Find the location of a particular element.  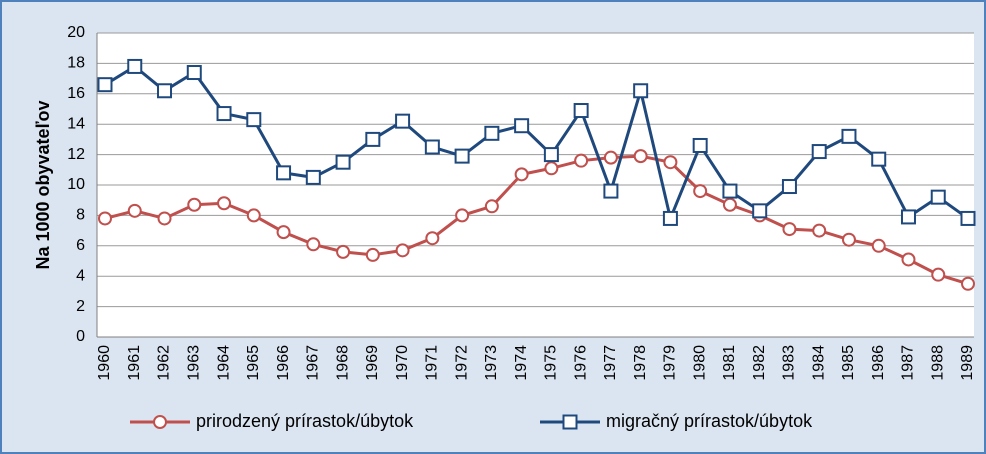

y-tick-label: 2 is located at coordinates (80, 306).